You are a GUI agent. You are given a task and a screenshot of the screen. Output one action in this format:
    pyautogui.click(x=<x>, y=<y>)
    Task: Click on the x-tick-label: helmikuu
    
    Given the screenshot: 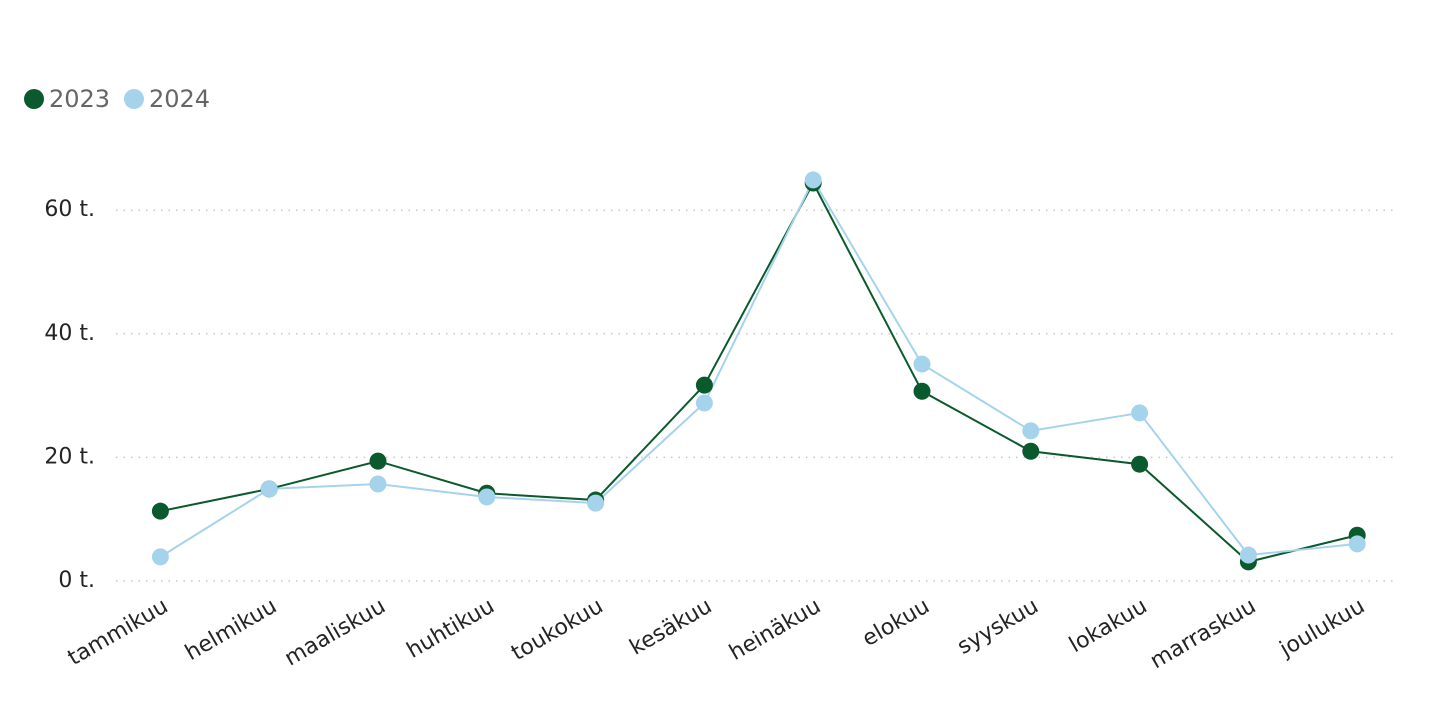 What is the action you would take?
    pyautogui.click(x=231, y=630)
    